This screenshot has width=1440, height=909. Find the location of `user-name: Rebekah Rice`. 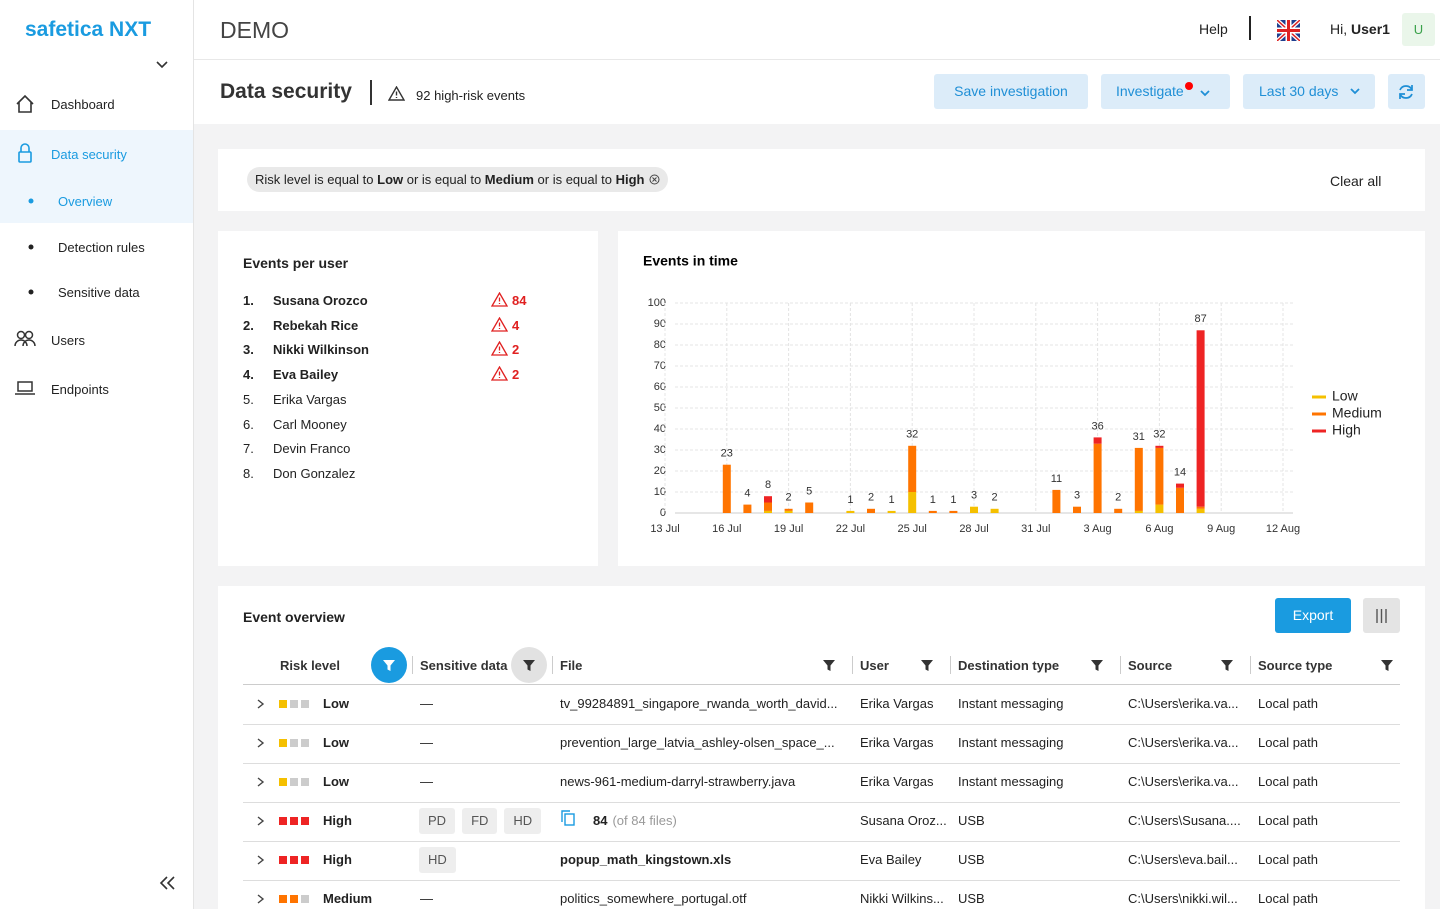

user-name: Rebekah Rice is located at coordinates (316, 325).